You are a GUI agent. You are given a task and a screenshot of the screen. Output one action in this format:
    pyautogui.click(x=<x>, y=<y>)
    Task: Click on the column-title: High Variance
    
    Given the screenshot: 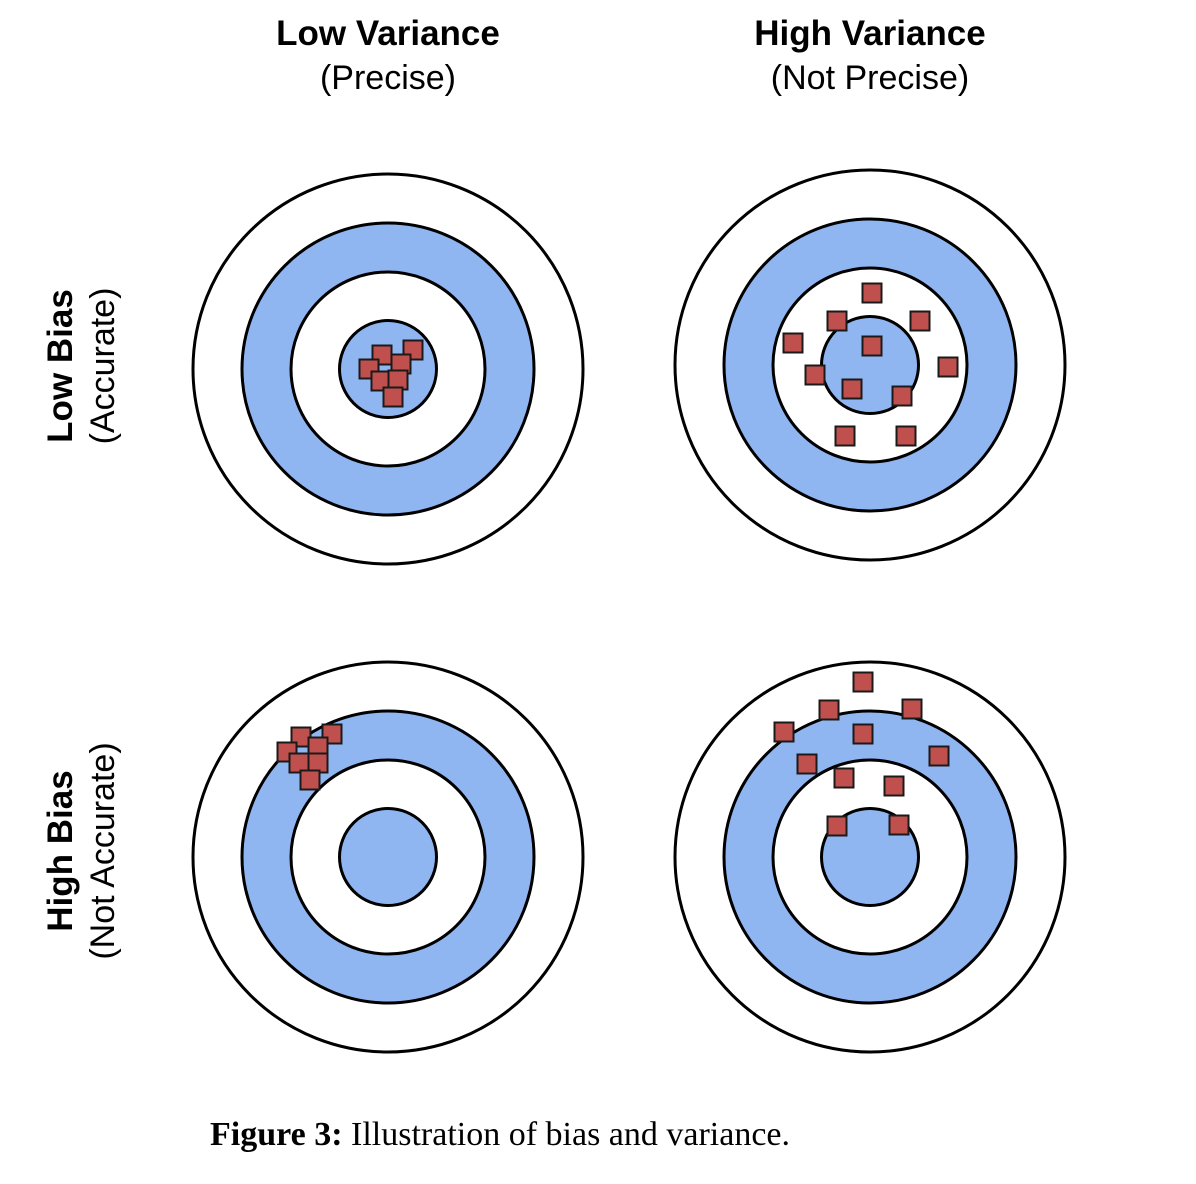 What is the action you would take?
    pyautogui.click(x=870, y=33)
    